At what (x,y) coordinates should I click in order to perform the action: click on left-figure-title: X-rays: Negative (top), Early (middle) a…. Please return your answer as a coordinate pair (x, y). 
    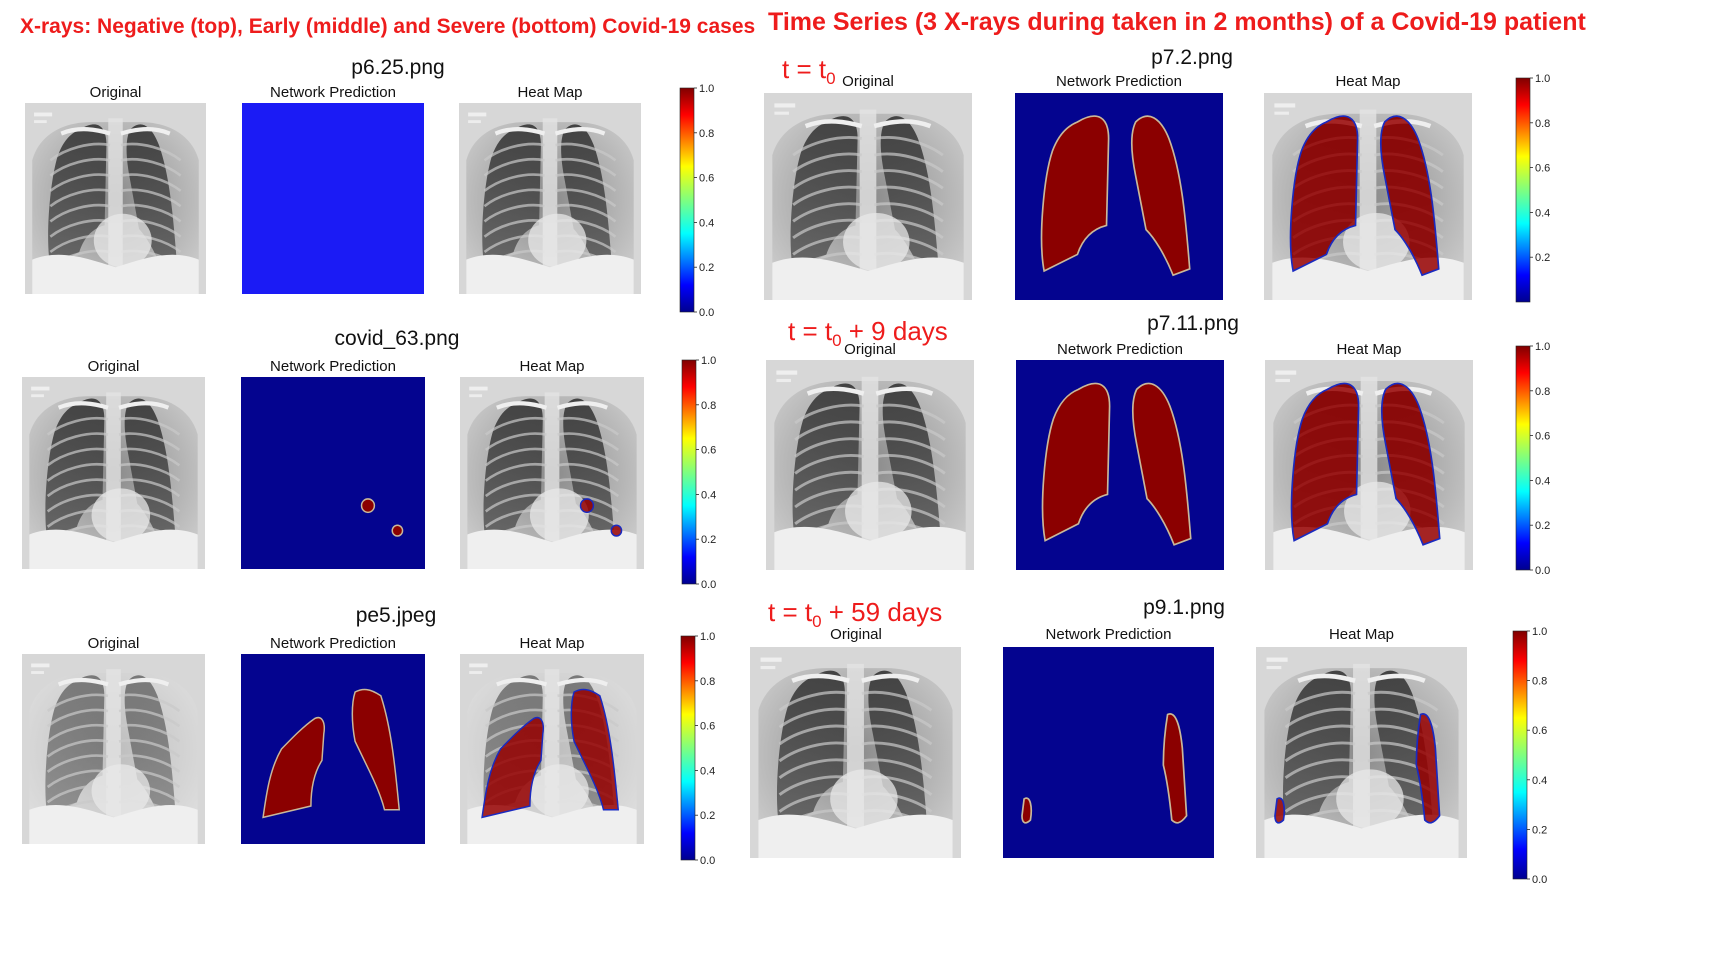
    Looking at the image, I should click on (388, 26).